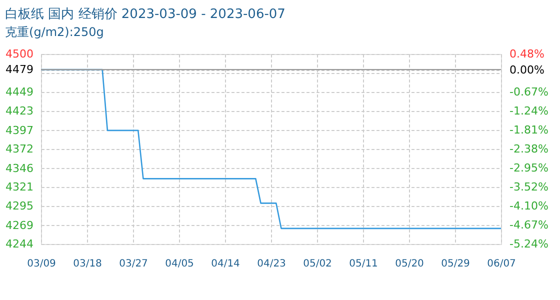 Image resolution: width=560 pixels, height=300 pixels. What do you see at coordinates (363, 264) in the screenshot?
I see `x-tick-label: 05/11` at bounding box center [363, 264].